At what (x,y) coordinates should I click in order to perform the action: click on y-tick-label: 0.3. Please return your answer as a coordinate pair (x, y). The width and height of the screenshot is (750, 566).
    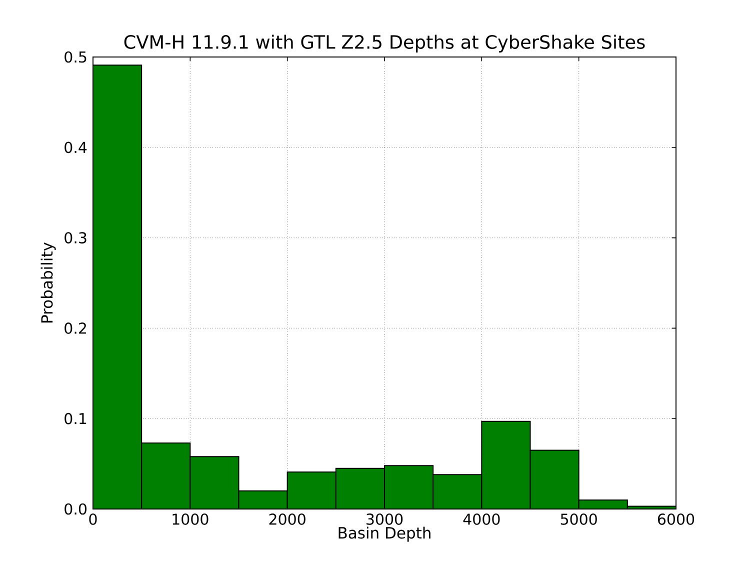
    Looking at the image, I should click on (75, 238).